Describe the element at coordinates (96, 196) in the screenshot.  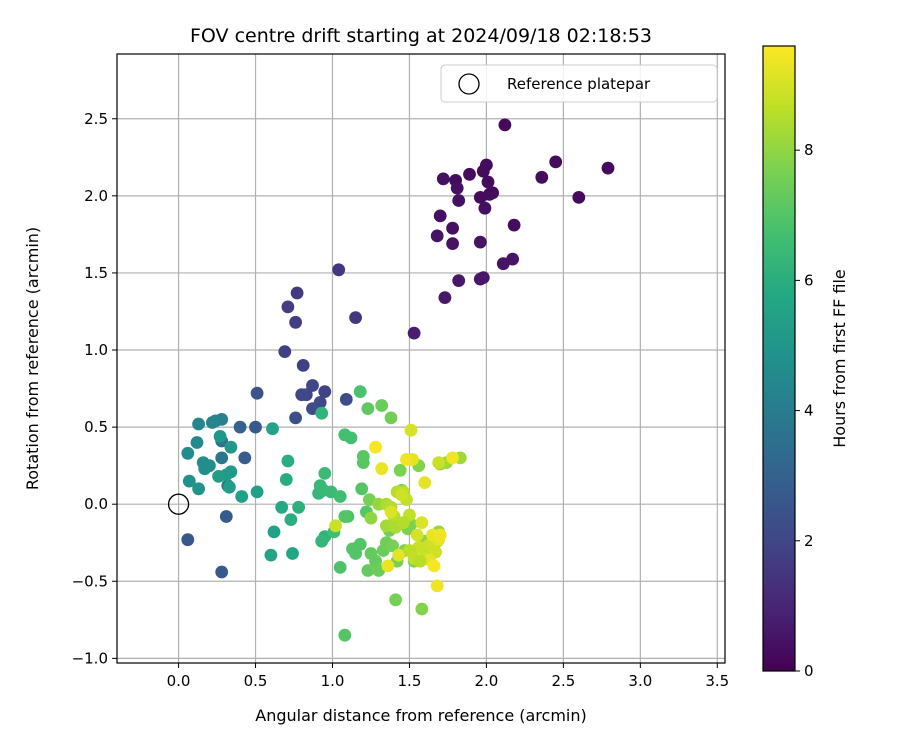
I see `y-tick-label: 2.0` at that location.